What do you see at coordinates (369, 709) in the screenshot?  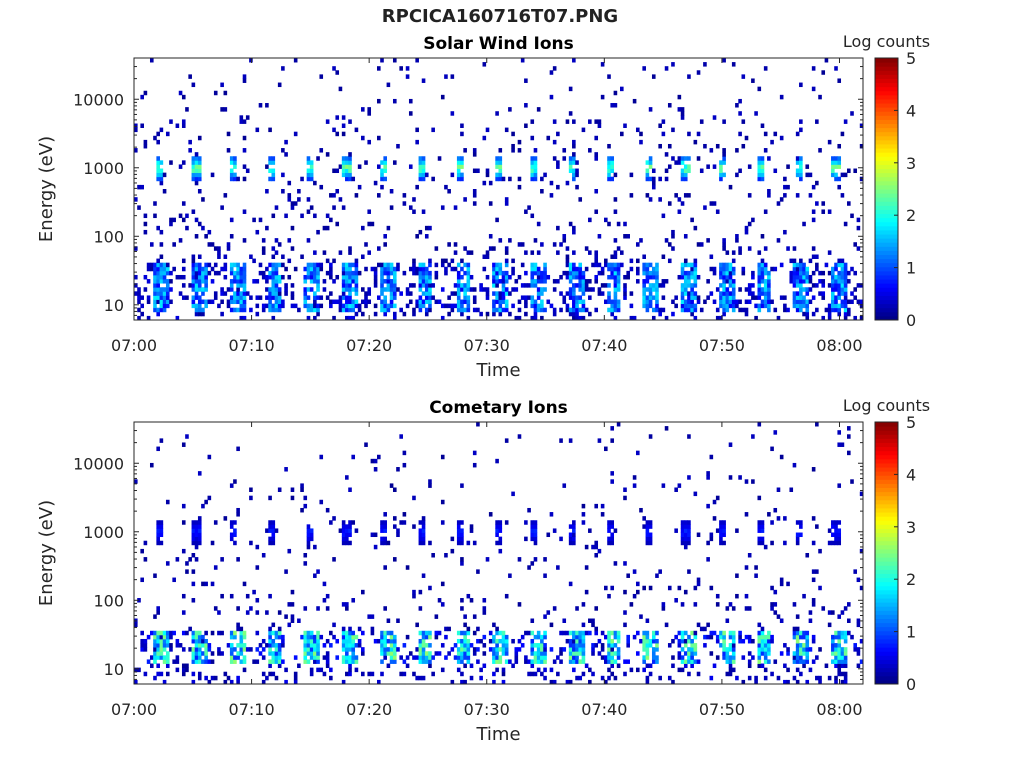 I see `x-tick-label: 07:20` at bounding box center [369, 709].